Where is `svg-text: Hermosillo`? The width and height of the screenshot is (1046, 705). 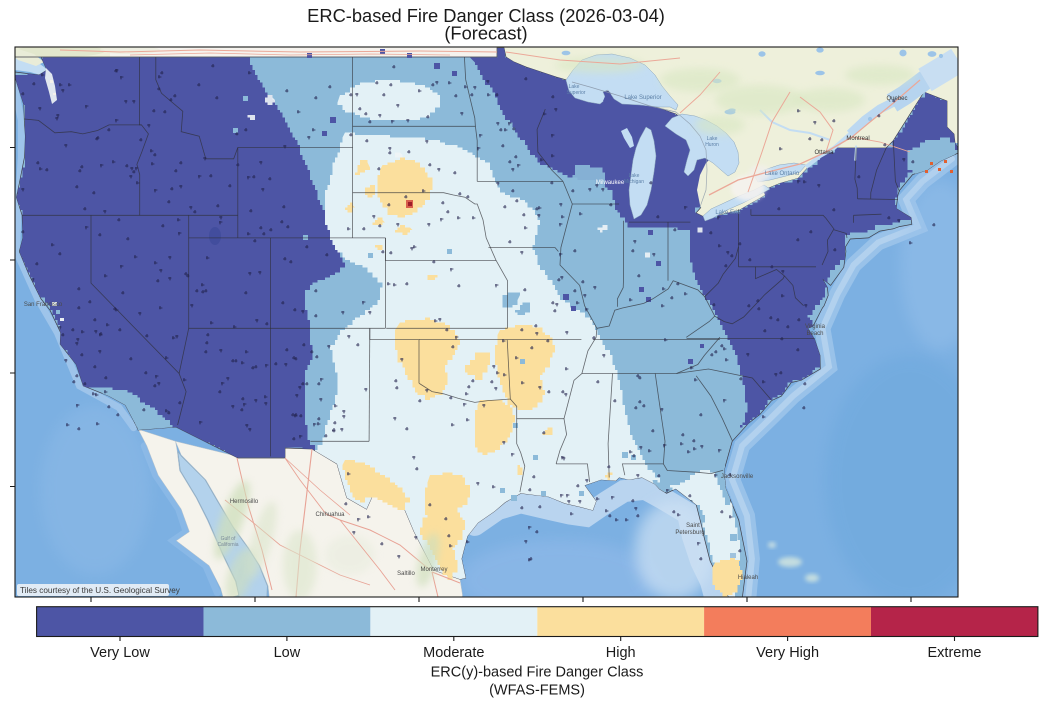
svg-text: Hermosillo is located at coordinates (244, 502).